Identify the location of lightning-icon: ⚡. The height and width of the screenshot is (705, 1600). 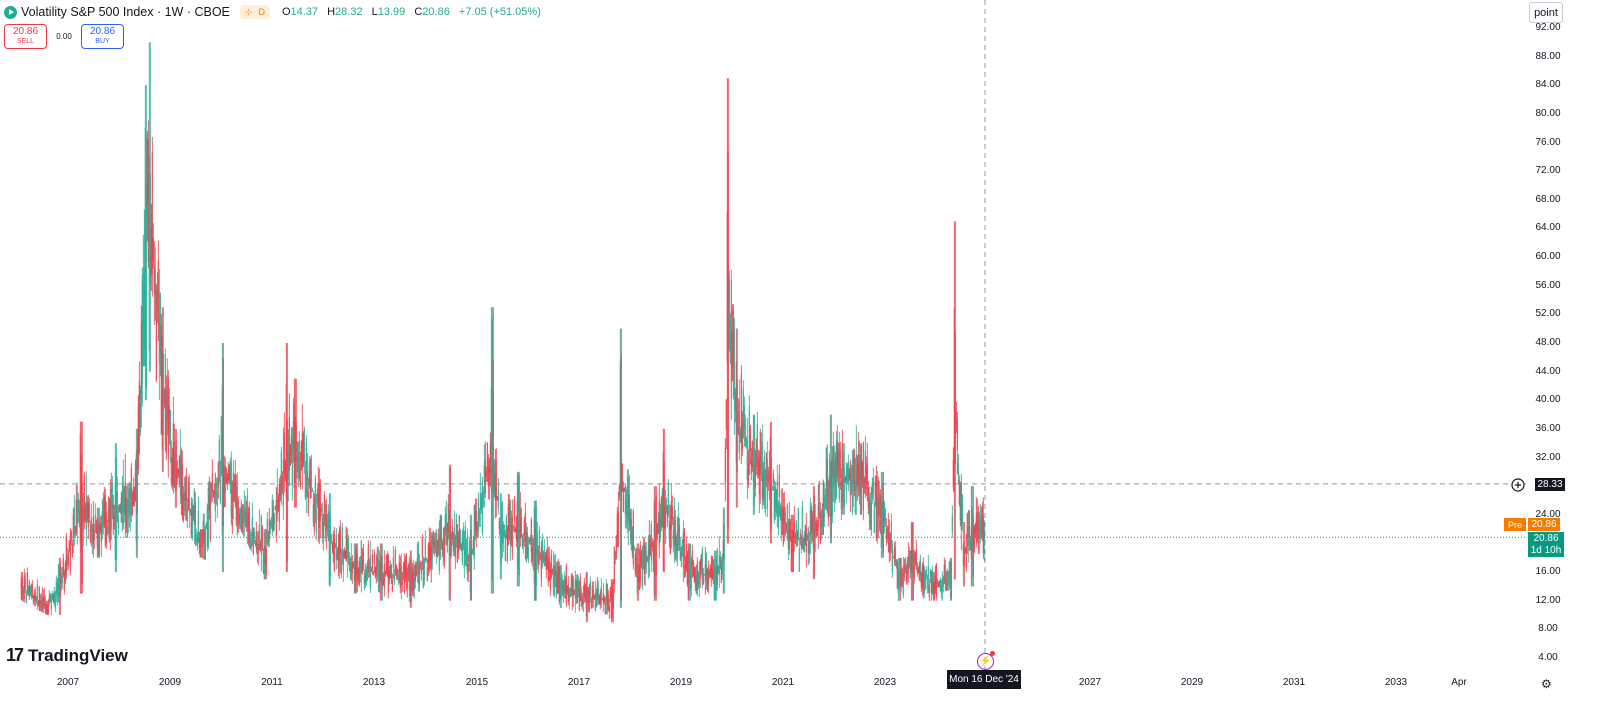
(985, 661).